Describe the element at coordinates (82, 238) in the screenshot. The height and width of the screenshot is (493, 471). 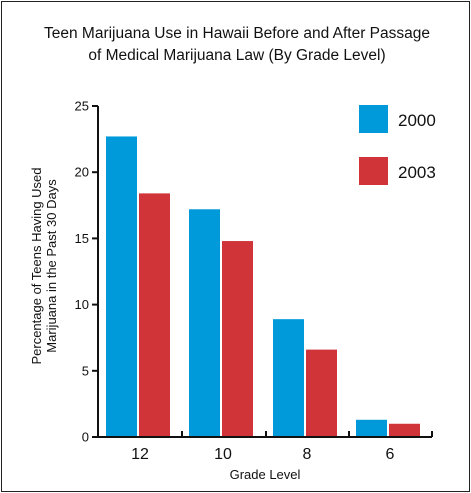
I see `y-tick-label-15: 15` at that location.